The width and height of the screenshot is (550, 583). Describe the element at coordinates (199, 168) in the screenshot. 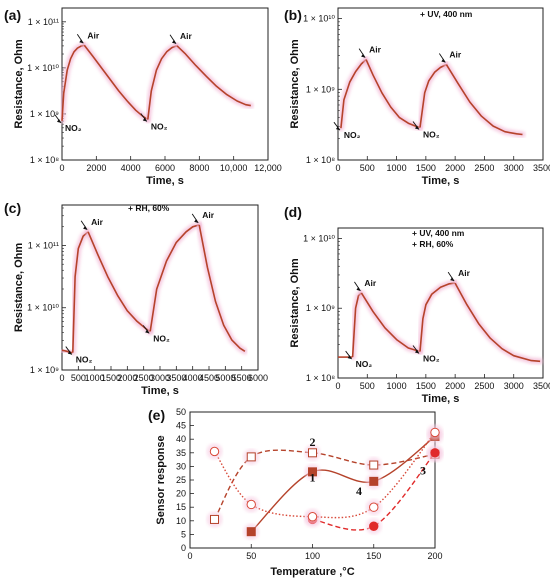

I see `x-tick-label: 8000` at that location.